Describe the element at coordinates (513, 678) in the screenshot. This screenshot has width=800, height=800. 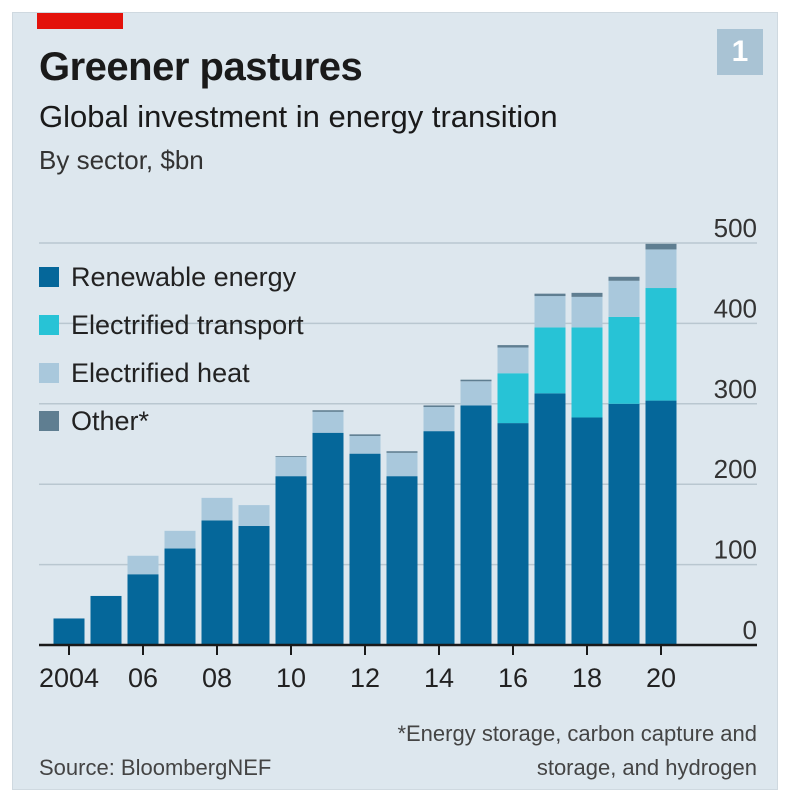
I see `x-tick-label: 16` at that location.